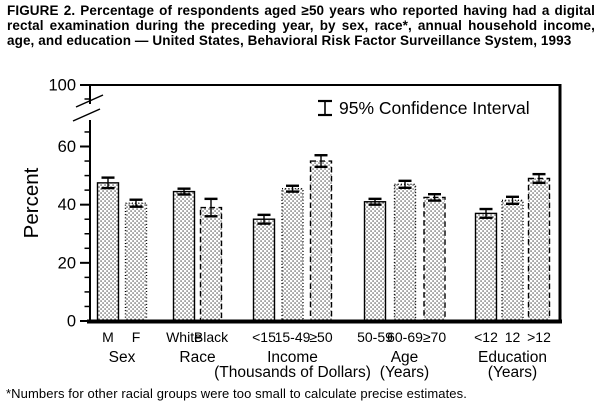  I want to click on y-tick-label: 40, so click(67, 205).